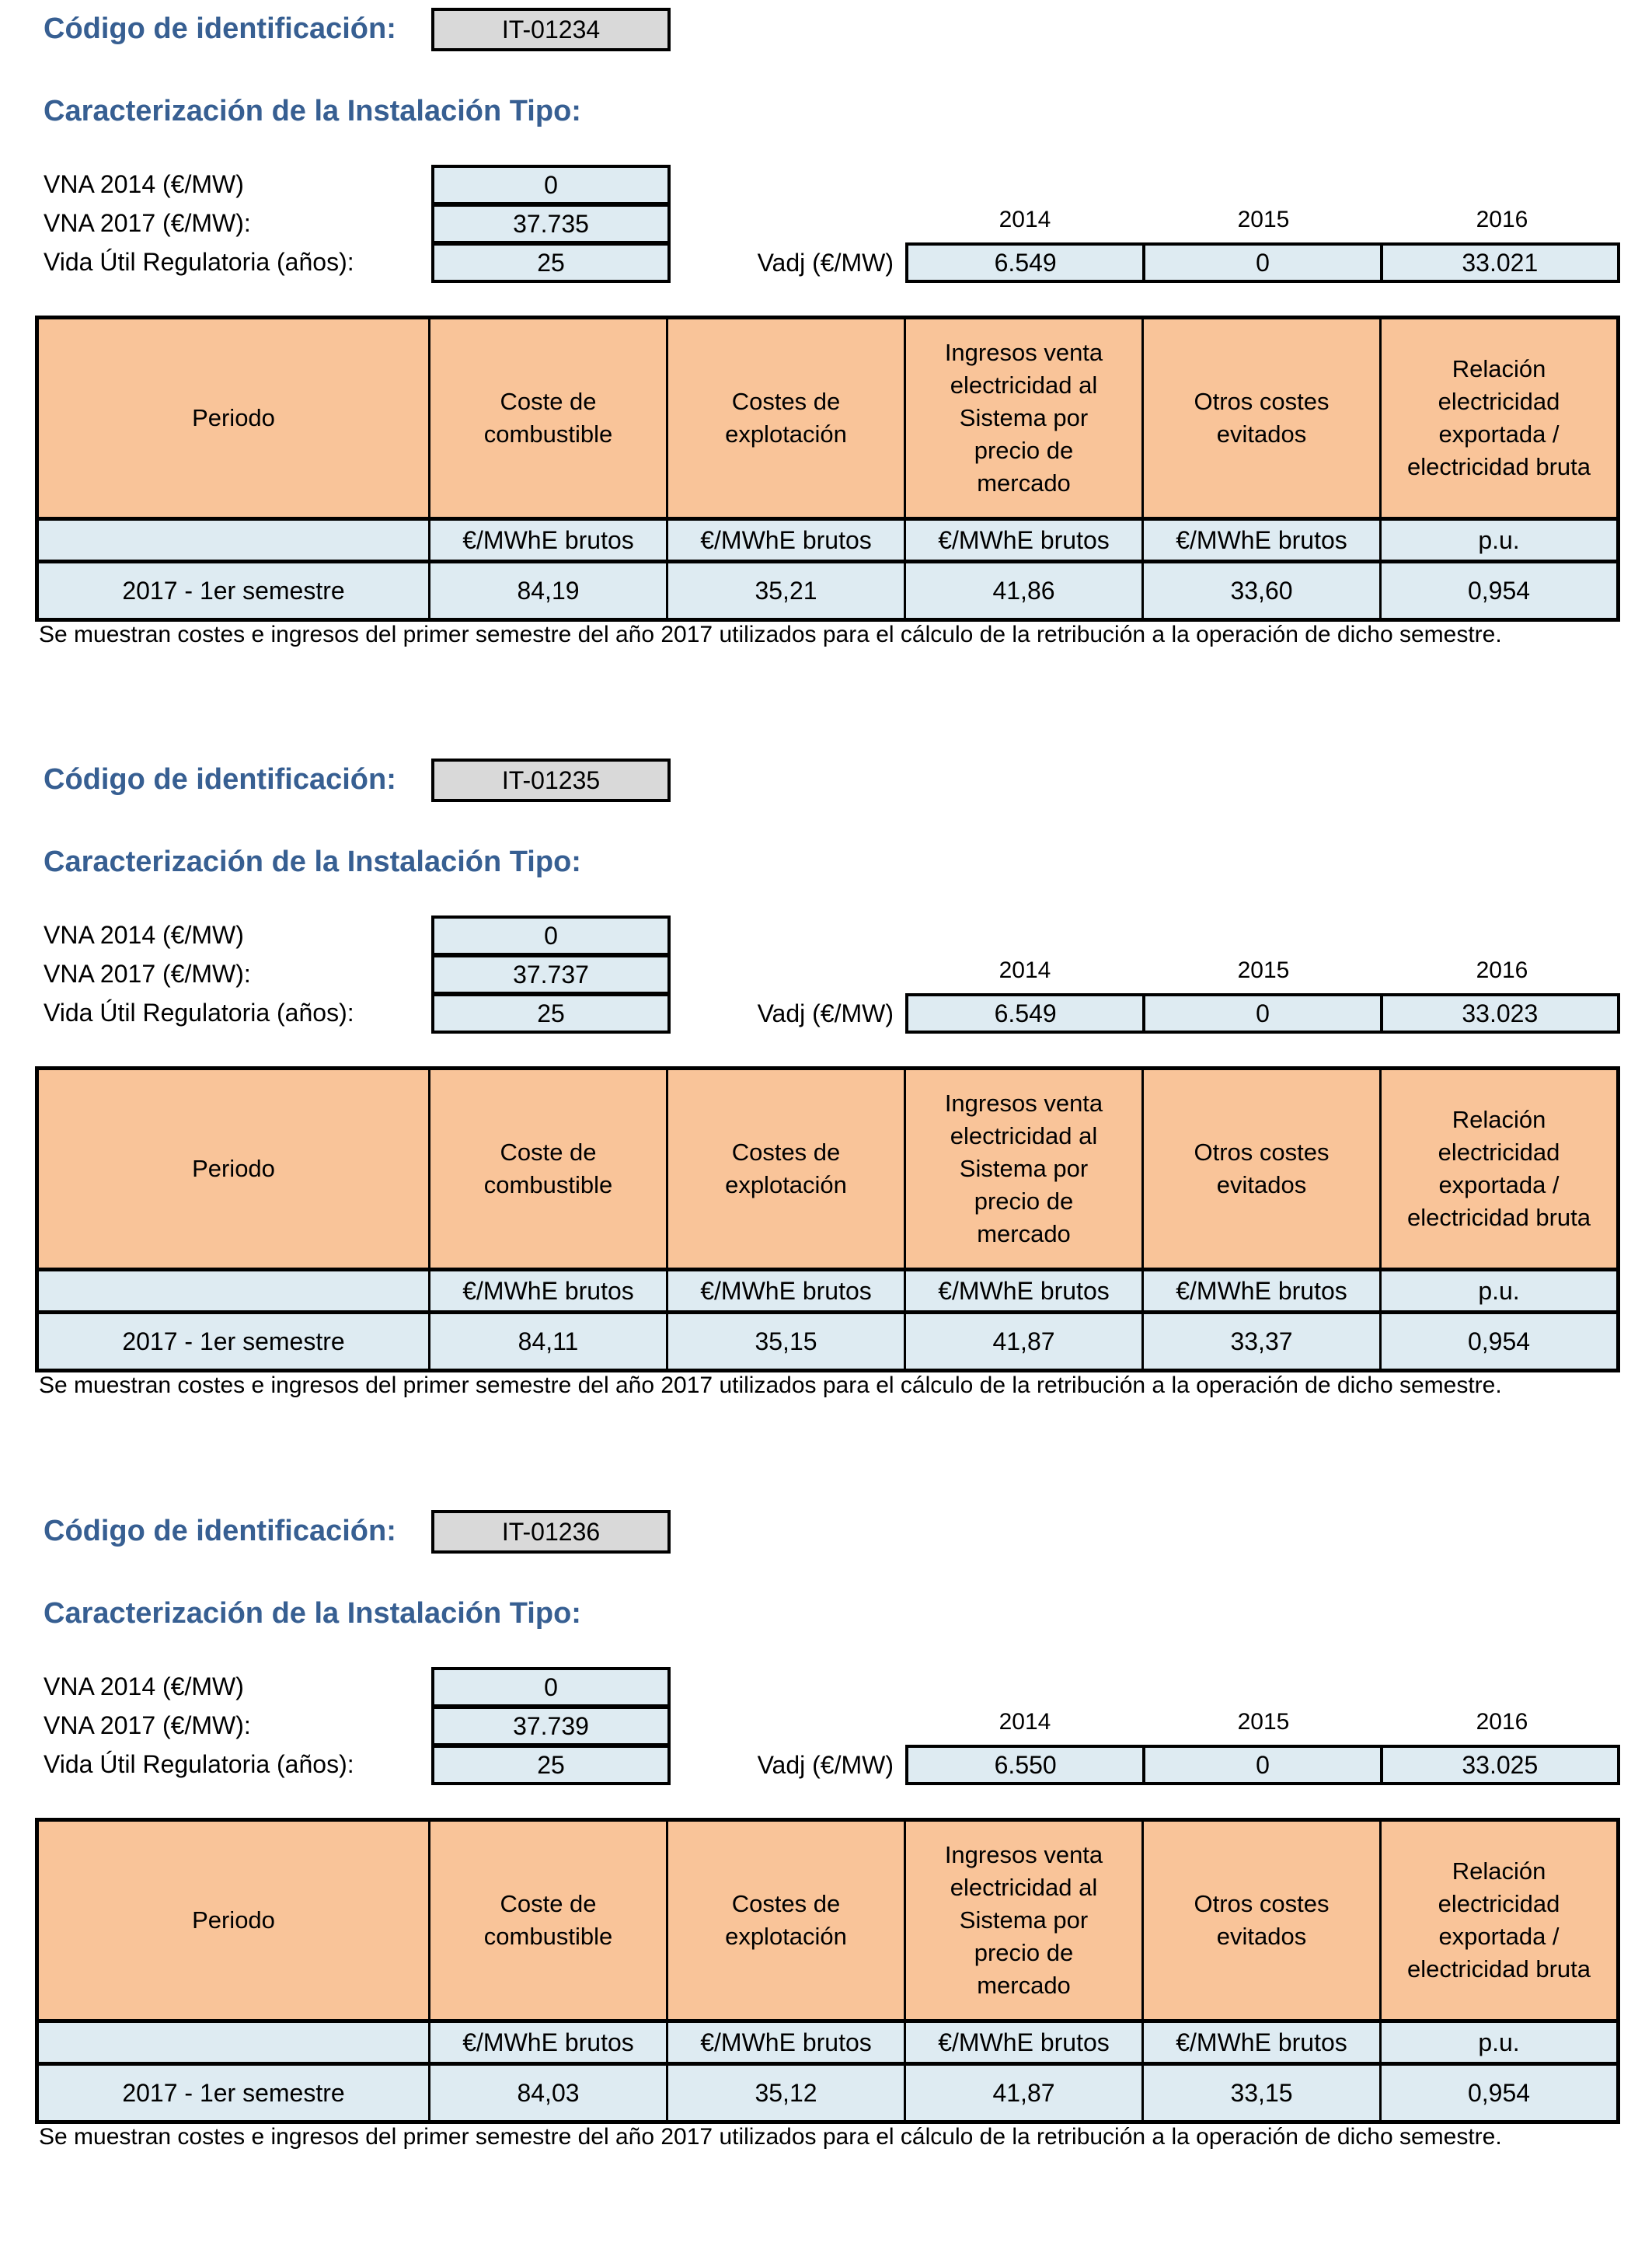 Image resolution: width=1652 pixels, height=2253 pixels. What do you see at coordinates (1499, 263) in the screenshot?
I see `vadj-2016-value: 33.021` at bounding box center [1499, 263].